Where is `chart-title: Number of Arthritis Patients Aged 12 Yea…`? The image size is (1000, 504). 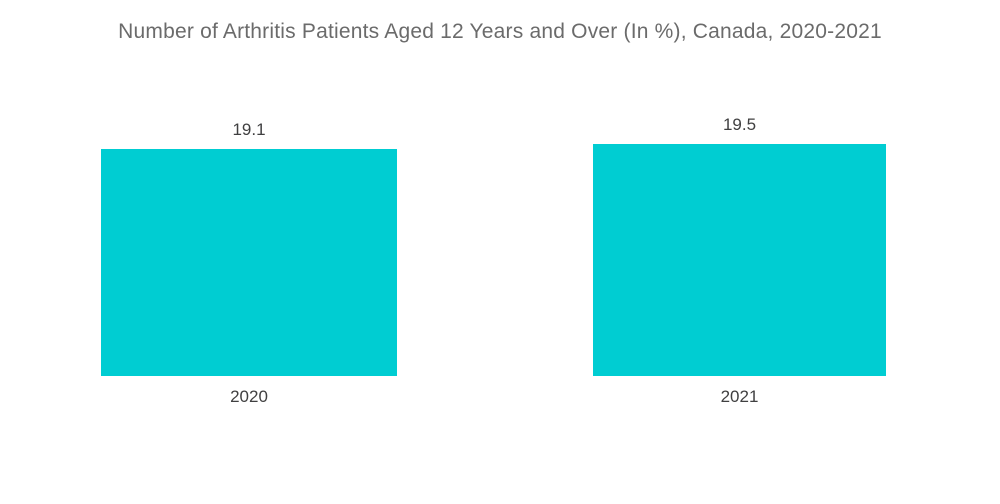 chart-title: Number of Arthritis Patients Aged 12 Yea… is located at coordinates (500, 31).